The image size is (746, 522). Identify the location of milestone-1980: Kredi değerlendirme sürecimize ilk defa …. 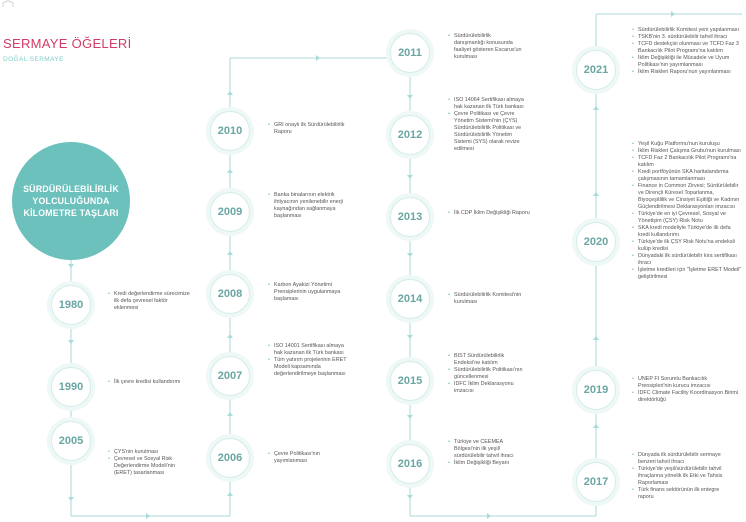
(148, 301).